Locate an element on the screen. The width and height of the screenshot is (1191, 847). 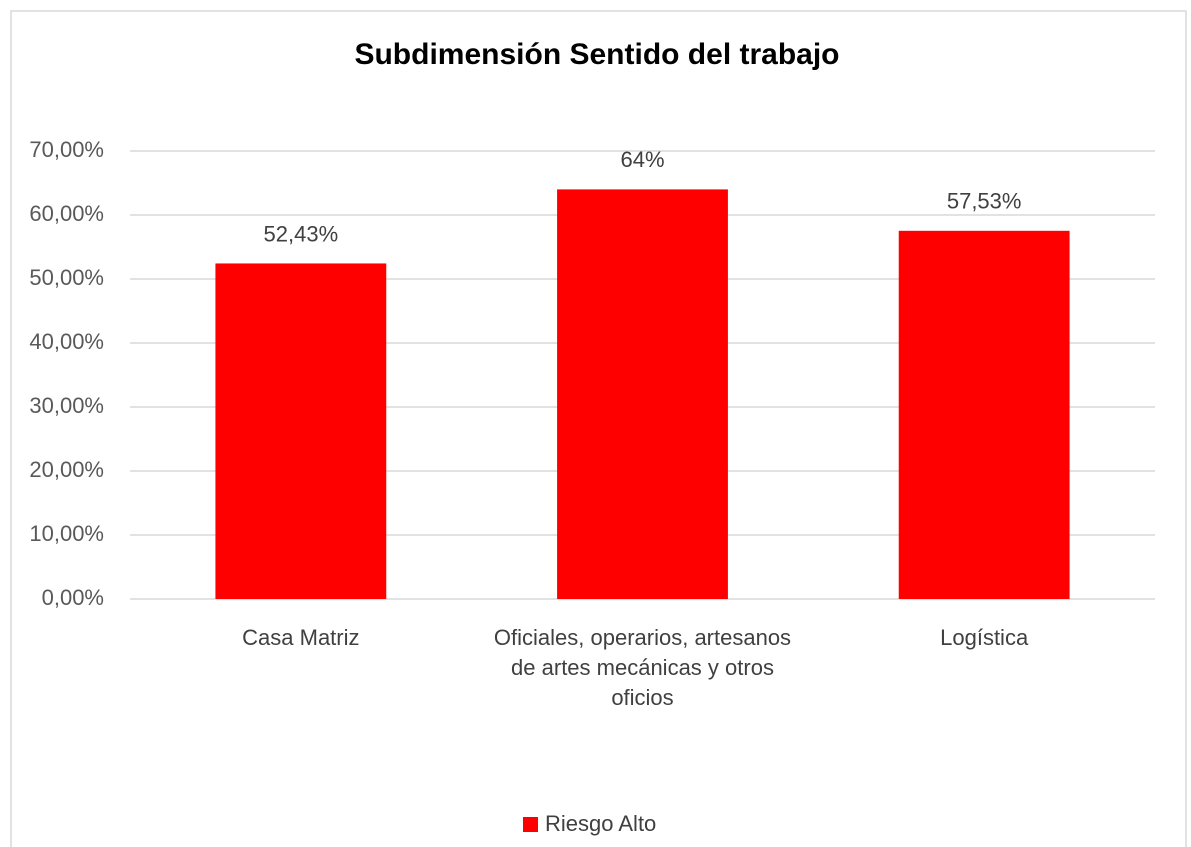
x-tick-label: Logística is located at coordinates (984, 637).